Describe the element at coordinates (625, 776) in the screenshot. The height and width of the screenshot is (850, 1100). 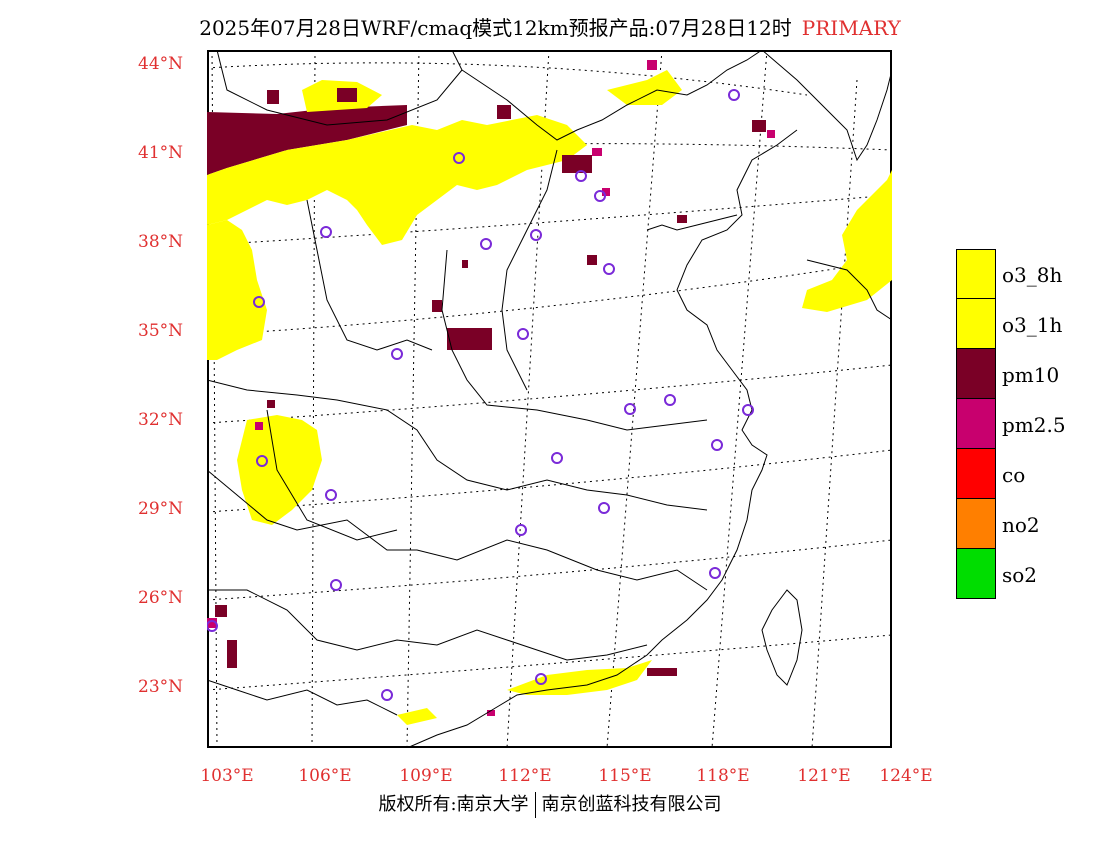
I see `lon-label-115: 115°E` at that location.